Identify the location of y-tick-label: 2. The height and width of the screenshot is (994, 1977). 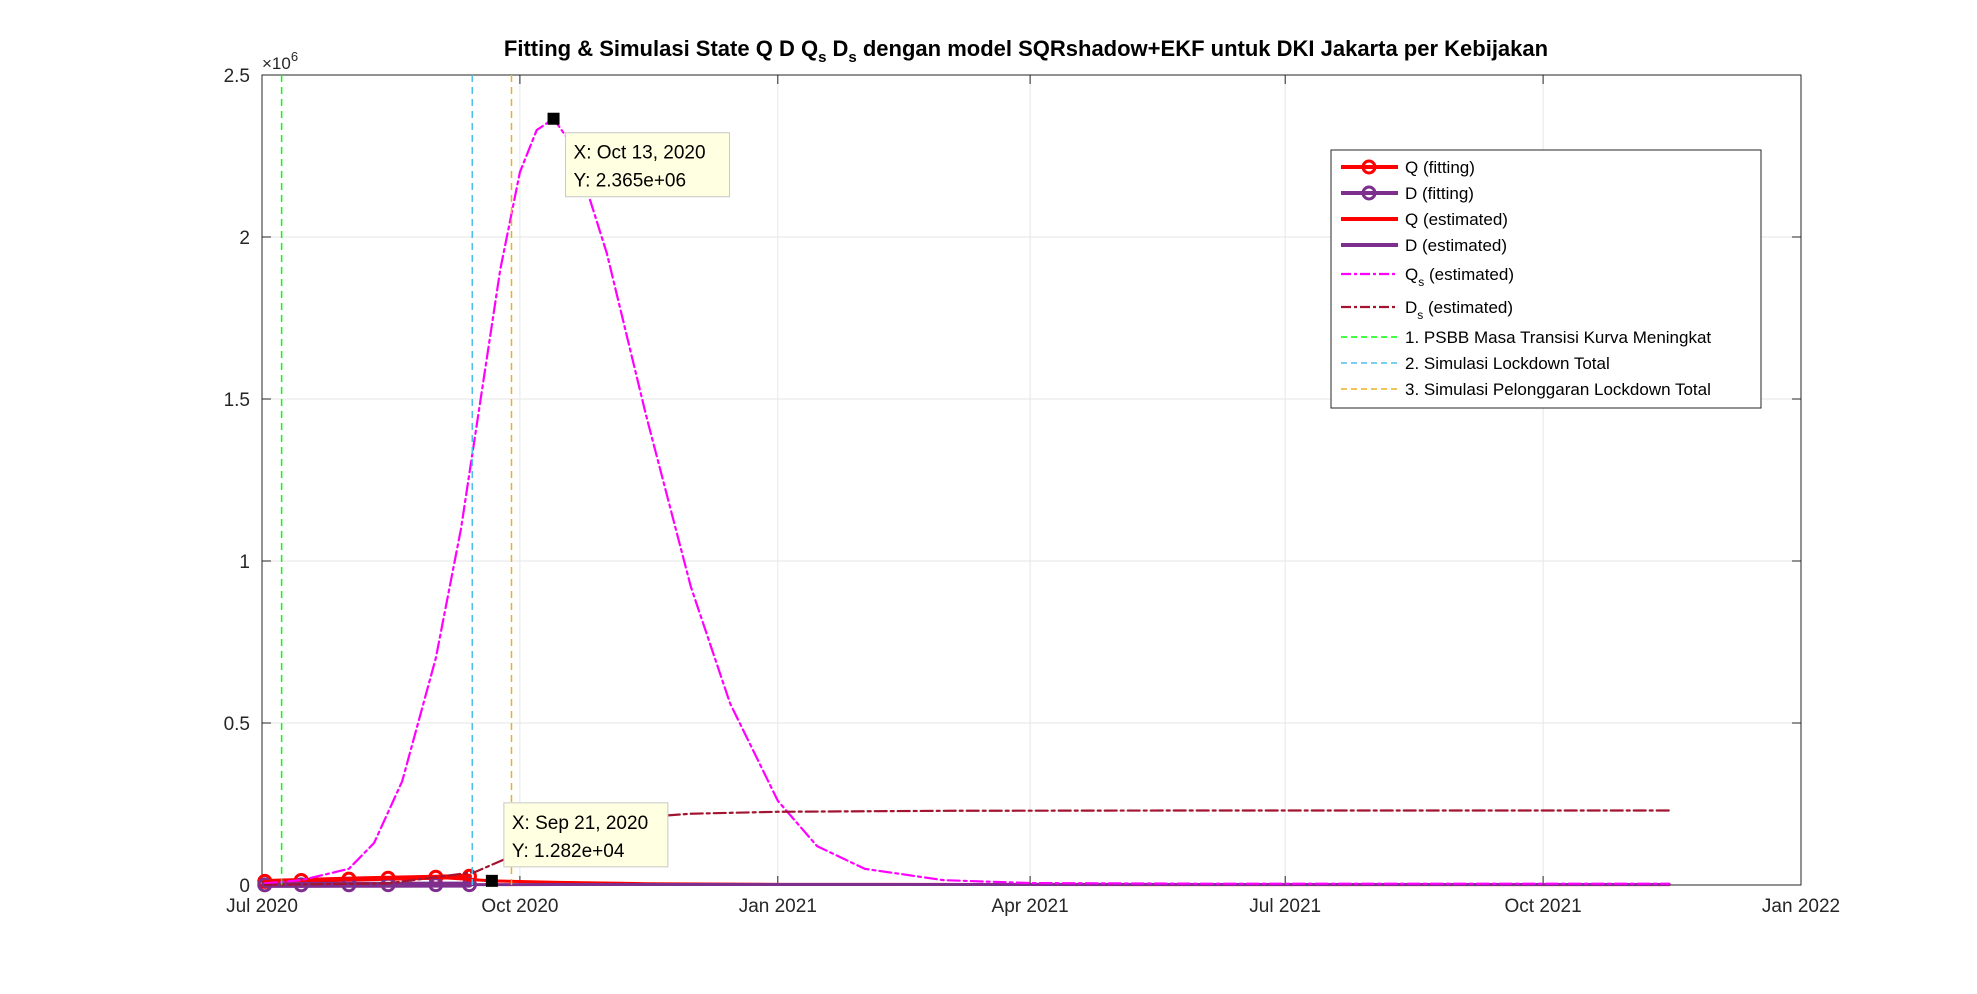
(244, 238).